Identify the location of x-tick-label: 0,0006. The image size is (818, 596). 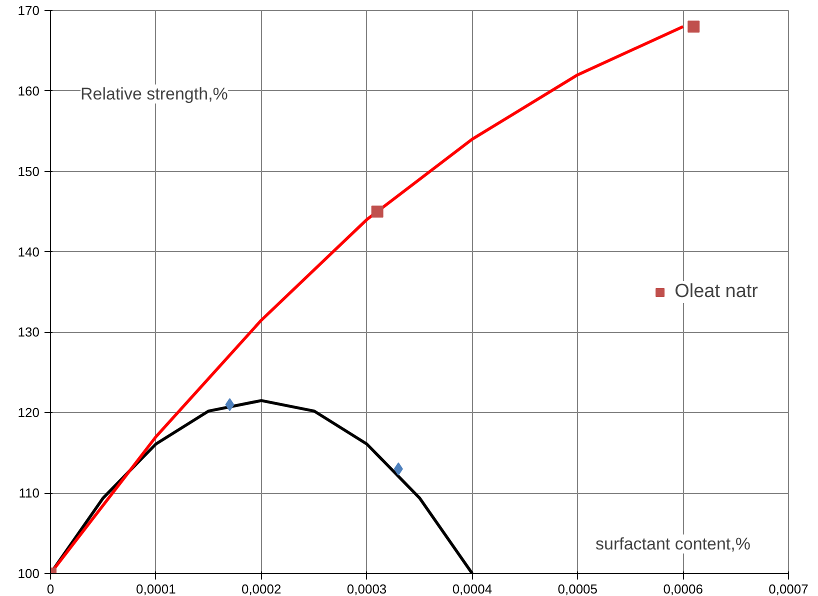
(683, 589).